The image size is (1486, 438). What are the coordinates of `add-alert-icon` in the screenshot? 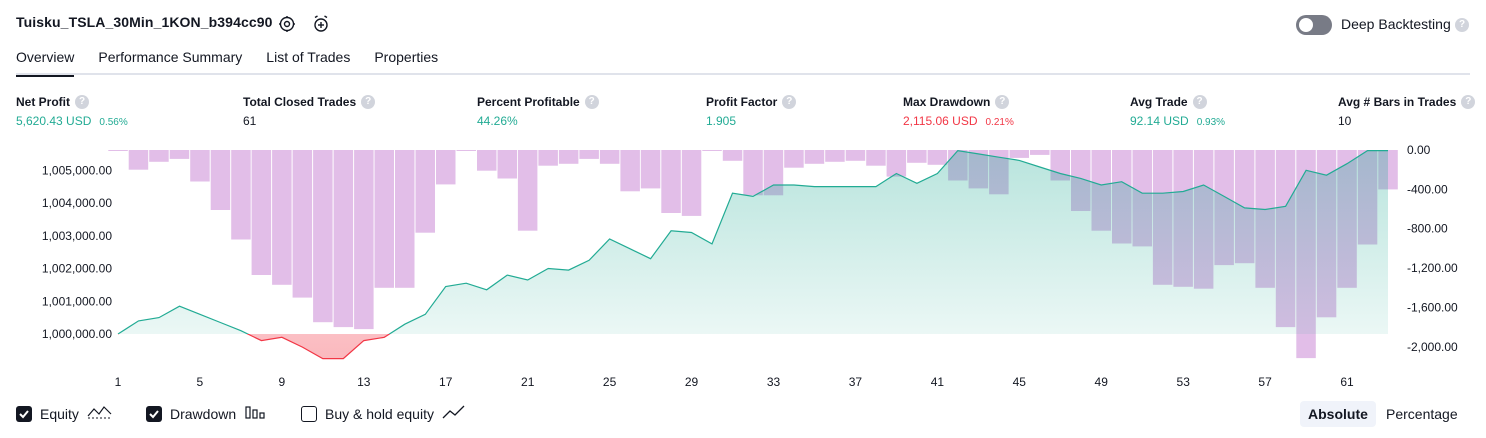 It's located at (321, 24).